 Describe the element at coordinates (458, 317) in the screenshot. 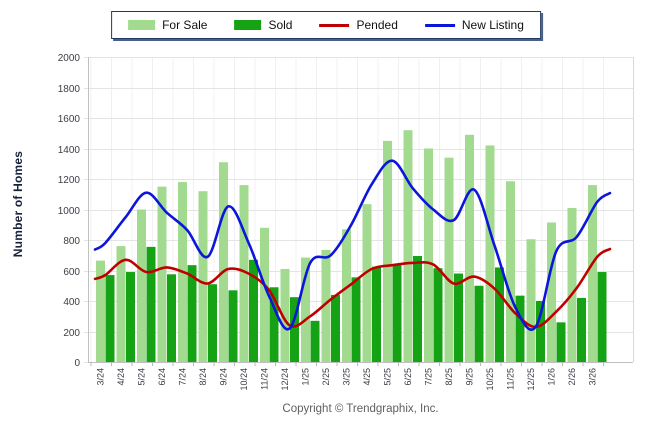

I see `bar-sold-8/25` at that location.